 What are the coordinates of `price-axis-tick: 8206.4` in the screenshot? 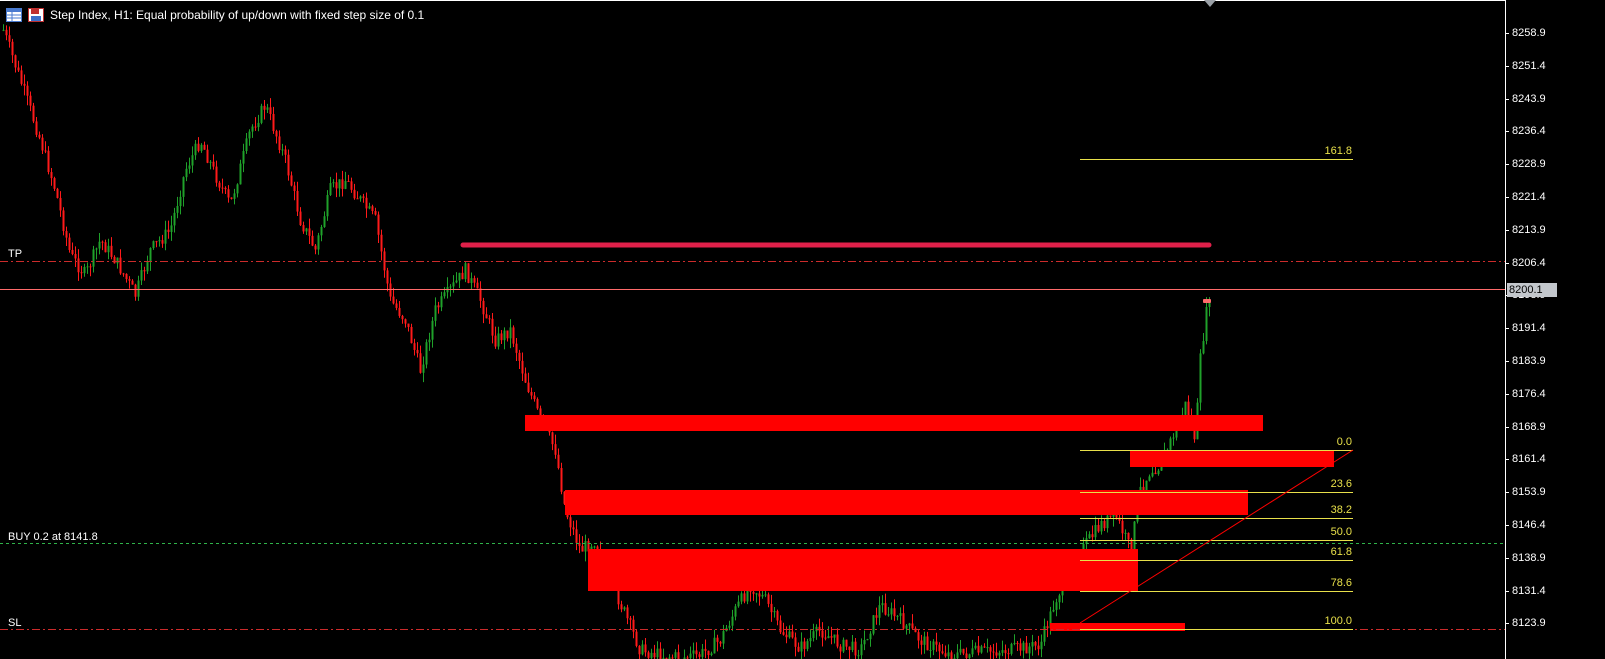 It's located at (1529, 262).